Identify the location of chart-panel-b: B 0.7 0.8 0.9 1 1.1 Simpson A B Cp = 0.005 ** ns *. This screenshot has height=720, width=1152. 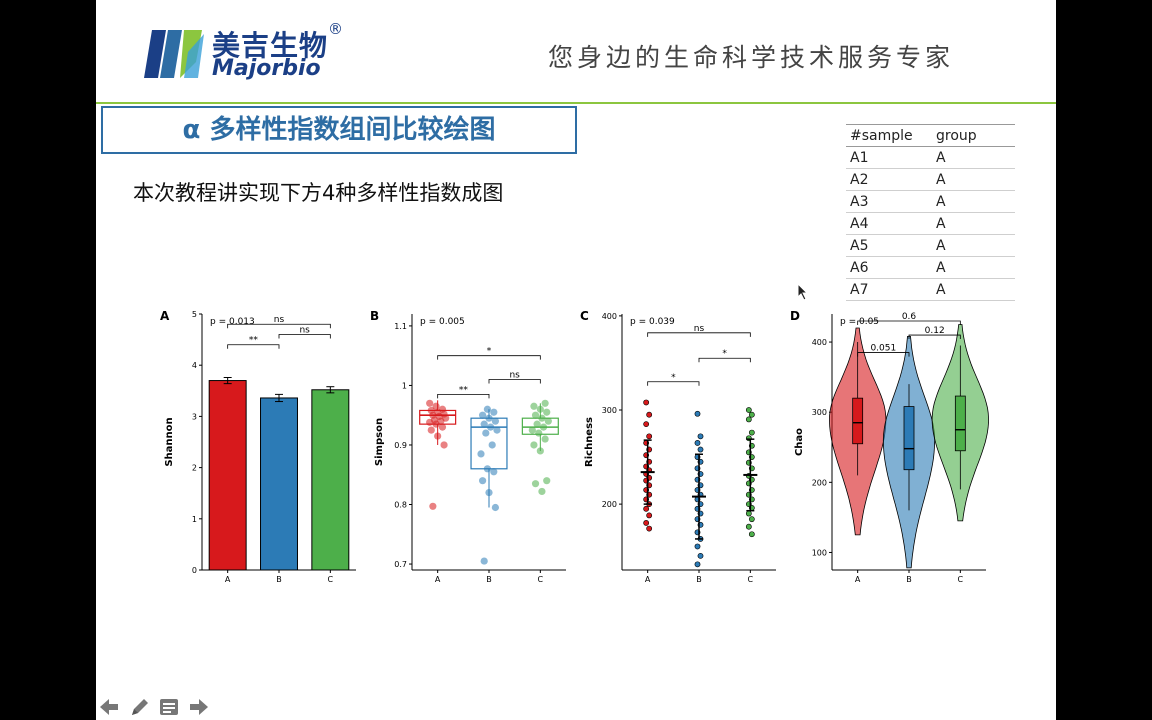
(468, 446).